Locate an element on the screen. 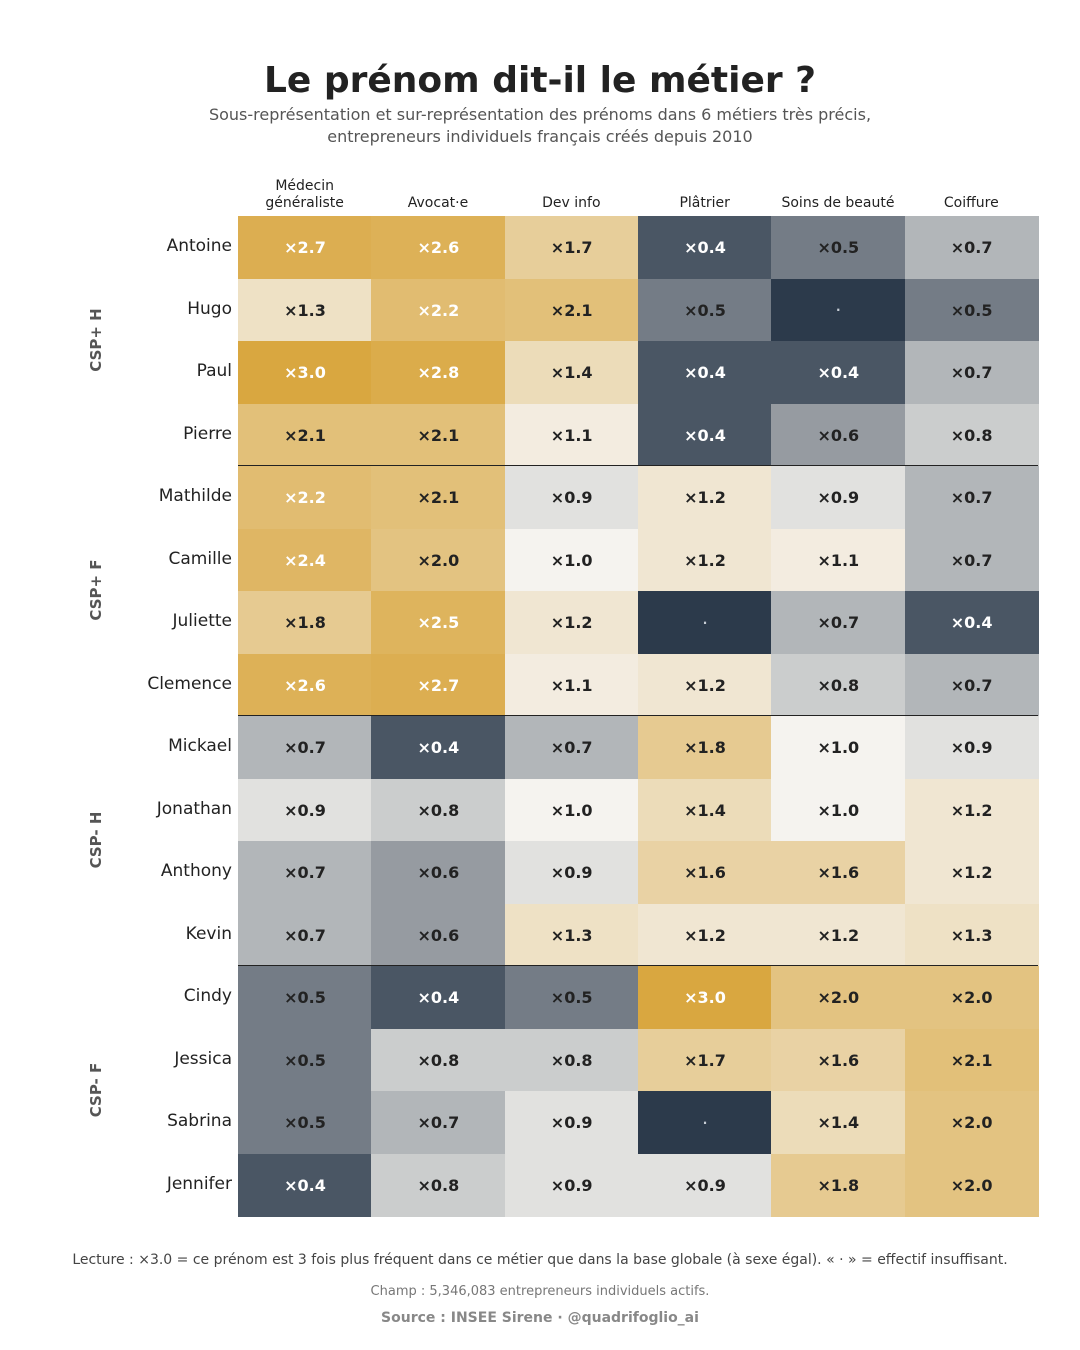  row-label: Sabrina is located at coordinates (199, 1121).